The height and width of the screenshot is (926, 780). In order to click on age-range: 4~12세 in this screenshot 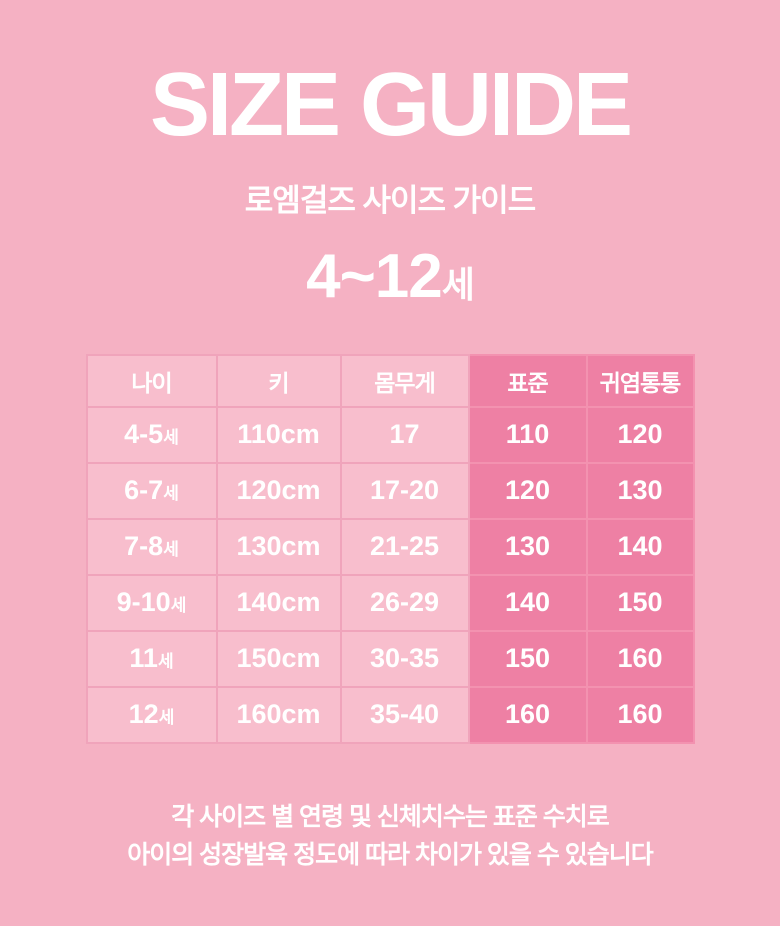, I will do `click(390, 276)`.